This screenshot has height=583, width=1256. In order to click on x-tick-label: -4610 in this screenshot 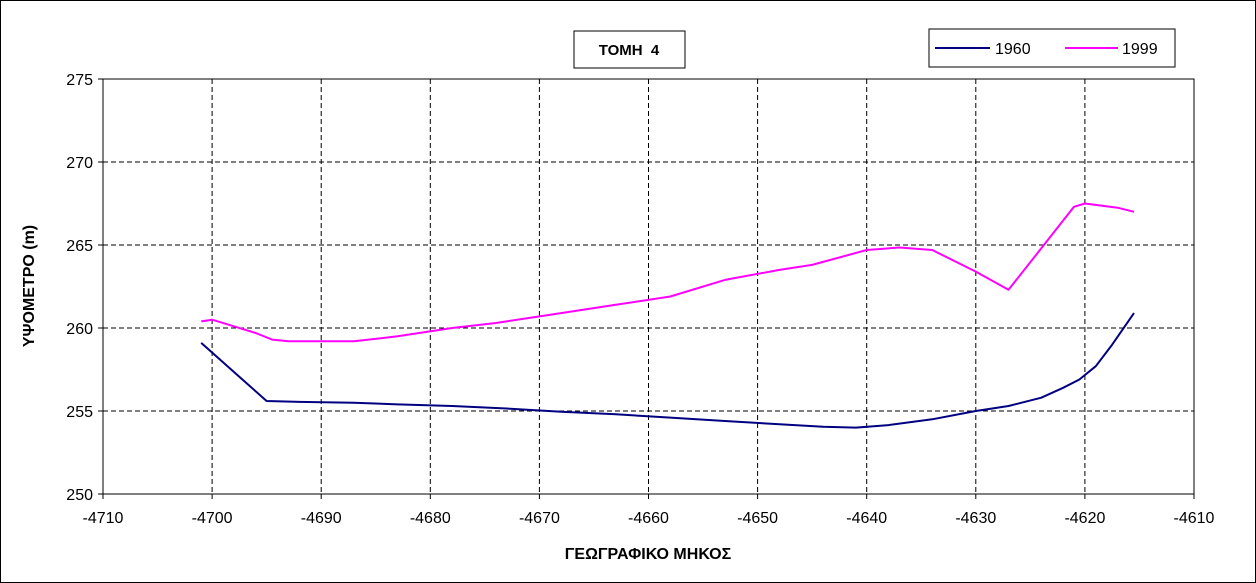, I will do `click(1194, 518)`.